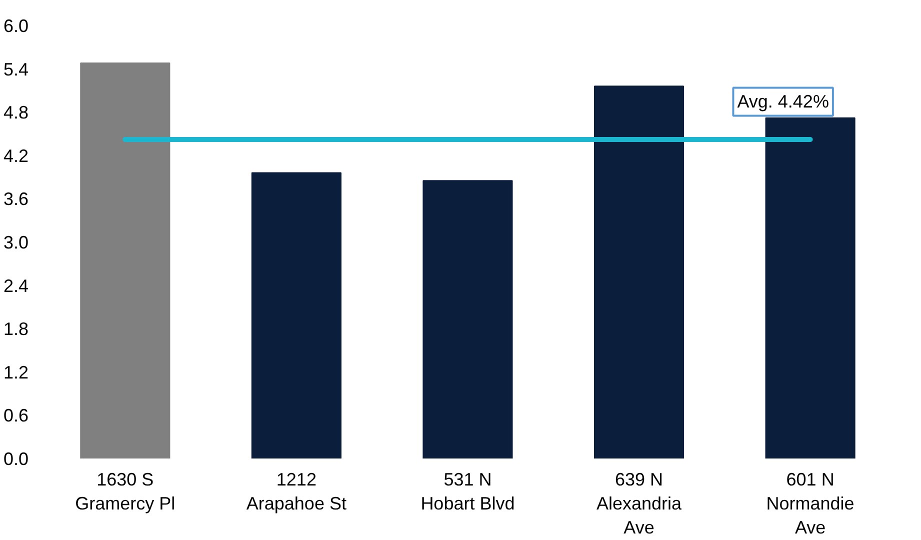 The width and height of the screenshot is (921, 540). I want to click on x-tick-label: 531 N Hobart Blvd, so click(467, 492).